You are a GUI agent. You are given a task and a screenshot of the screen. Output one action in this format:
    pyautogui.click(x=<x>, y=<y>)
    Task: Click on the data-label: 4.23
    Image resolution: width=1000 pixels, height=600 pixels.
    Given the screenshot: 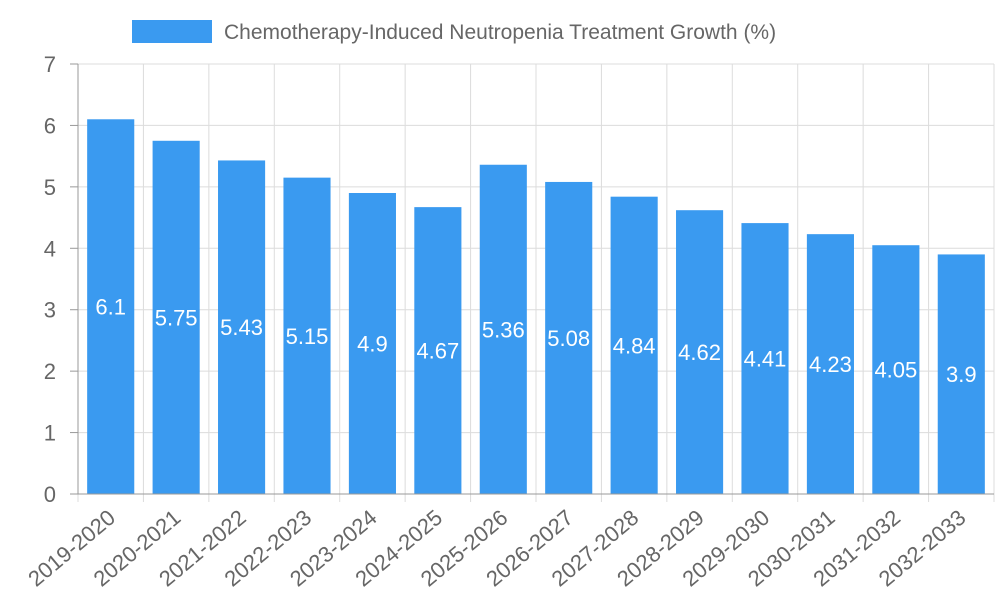 What is the action you would take?
    pyautogui.click(x=830, y=364)
    